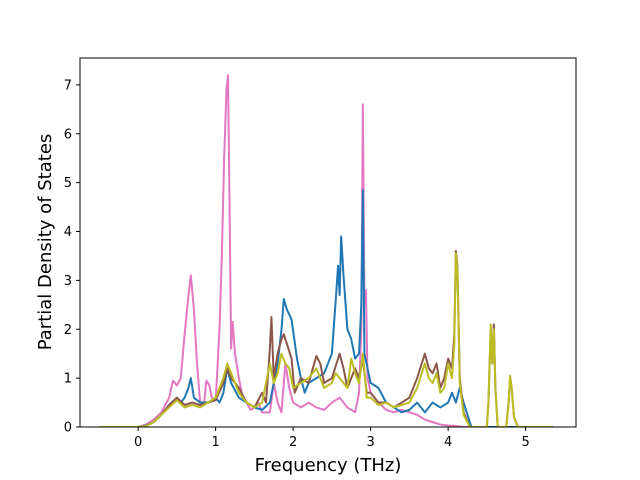 The width and height of the screenshot is (640, 480). I want to click on x-tick-label: 1, so click(215, 442).